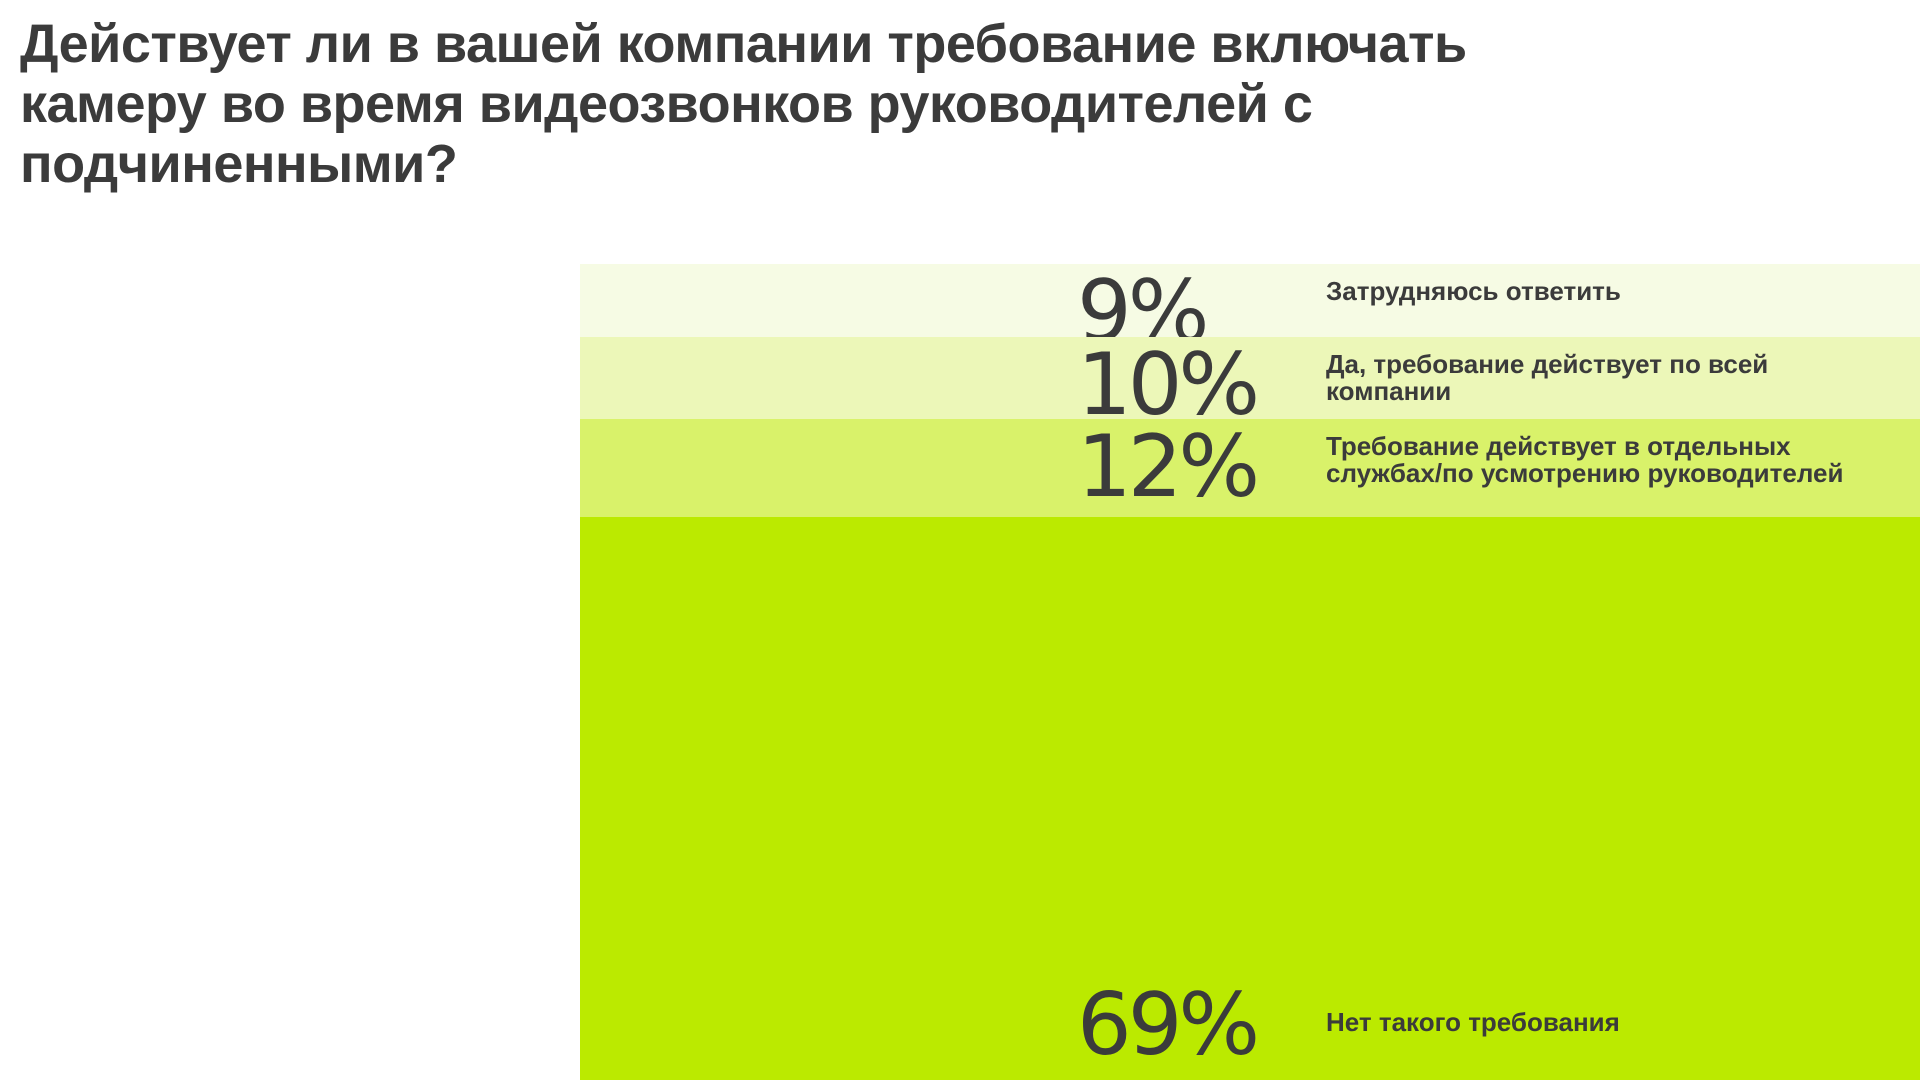 This screenshot has width=1920, height=1080. What do you see at coordinates (1168, 467) in the screenshot?
I see `segment-value-label: 12%` at bounding box center [1168, 467].